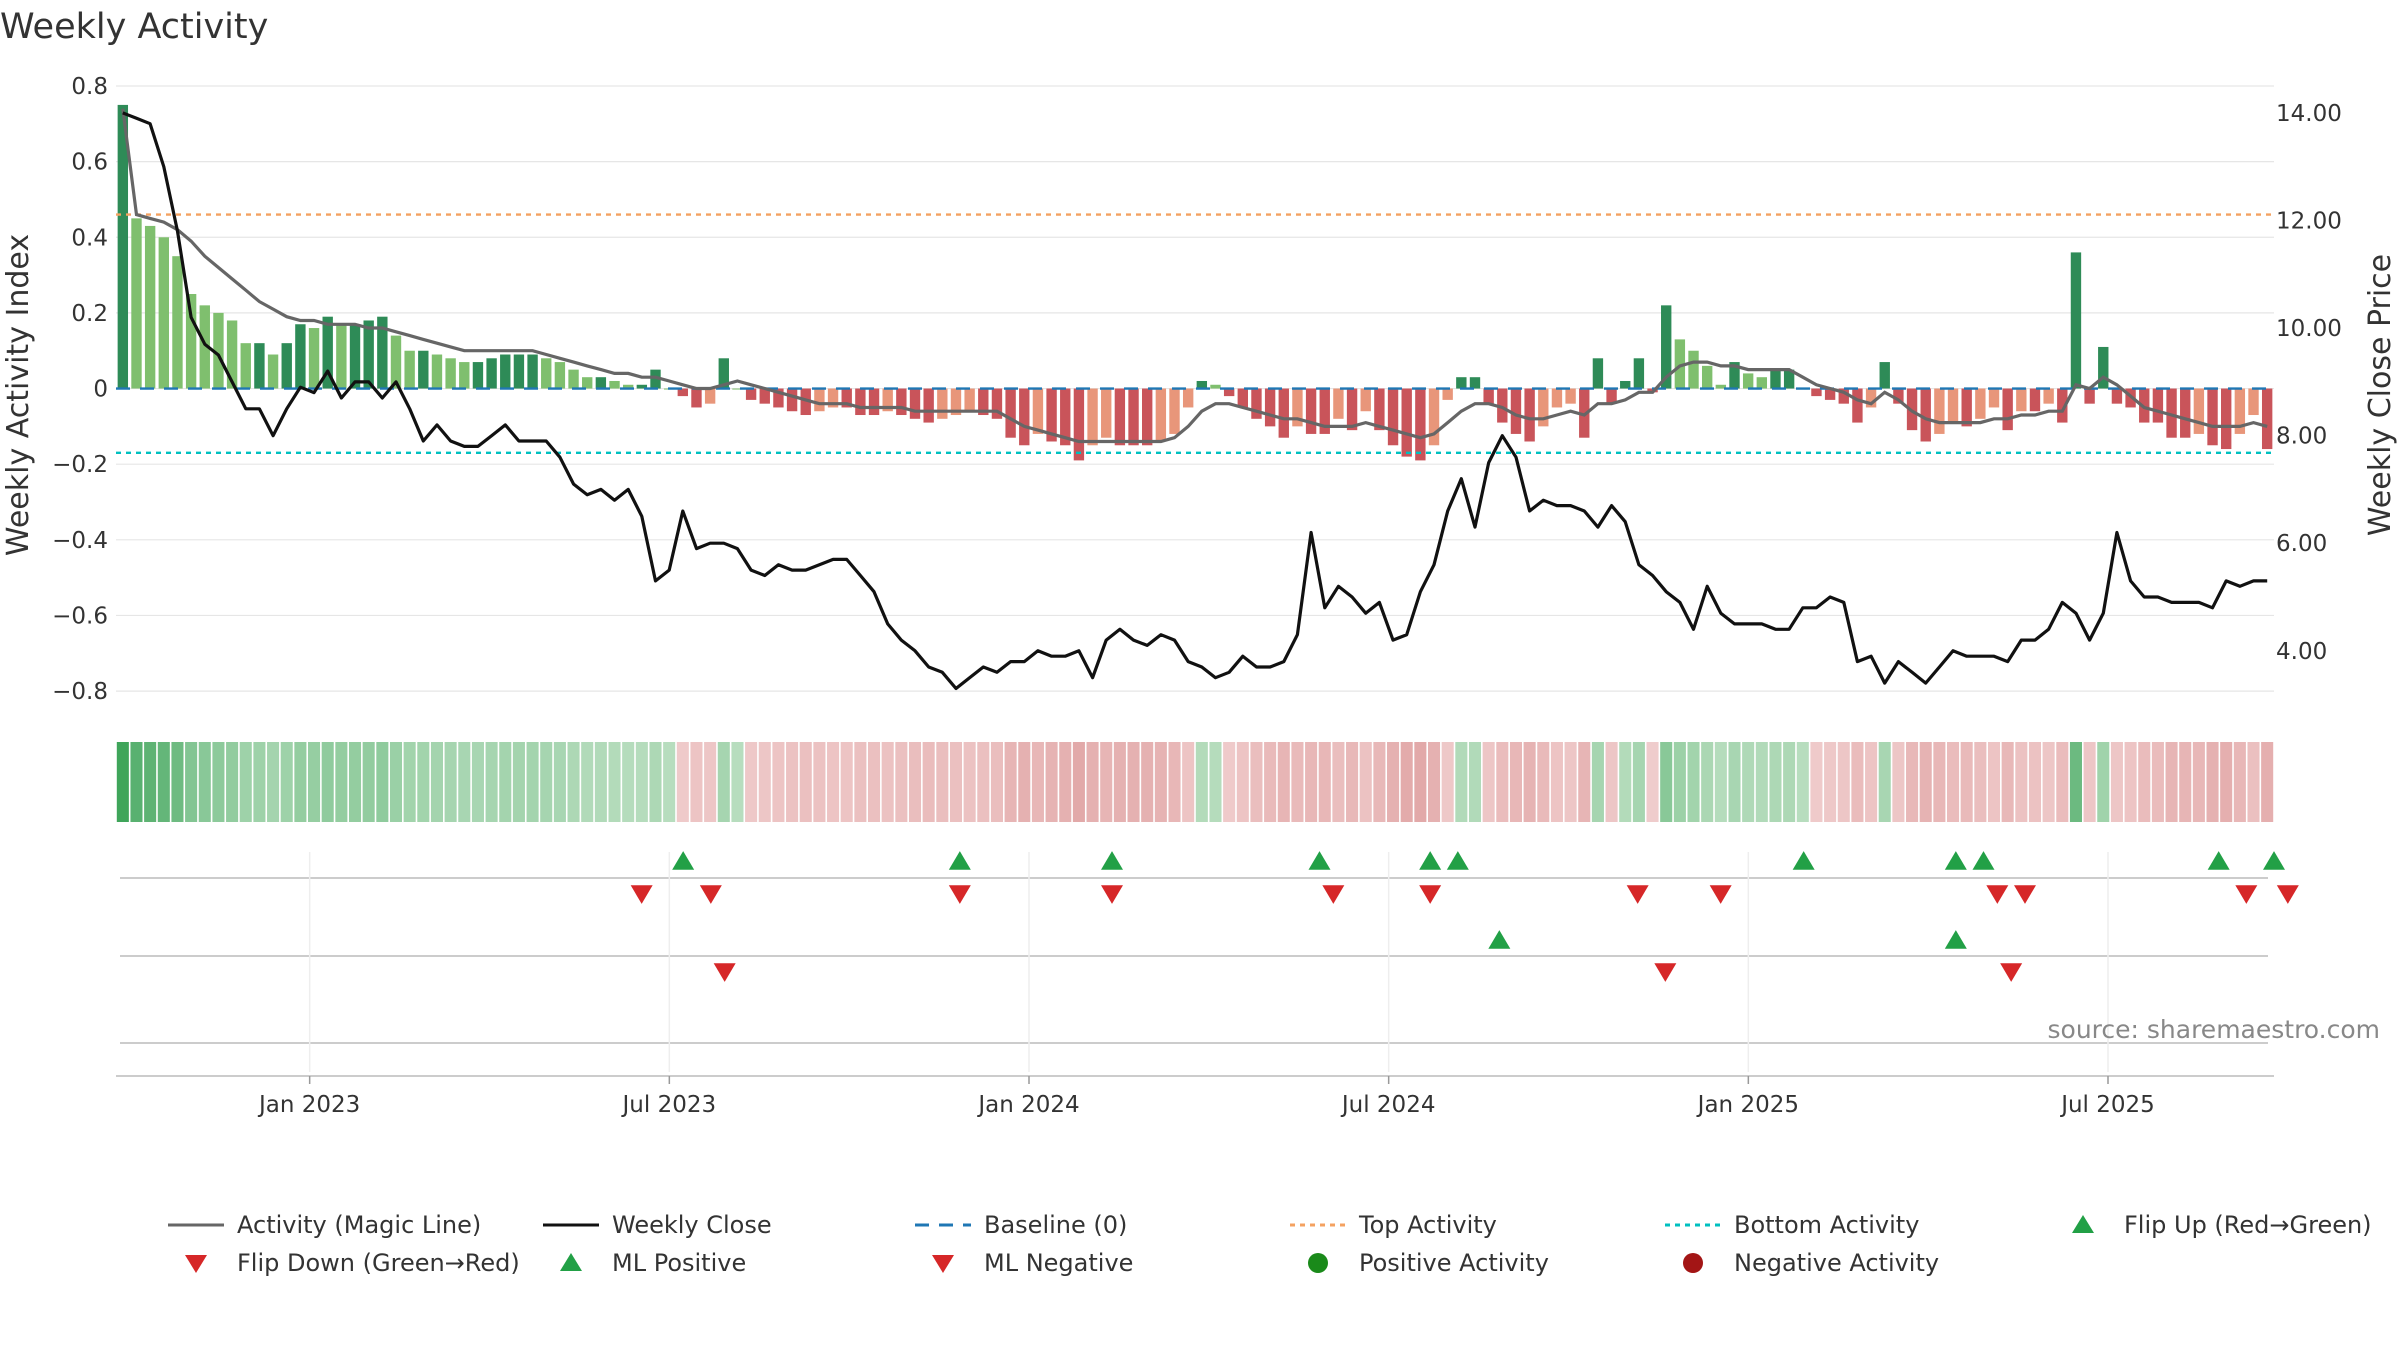 Image resolution: width=2400 pixels, height=1350 pixels. I want to click on legend-label: ML Negative, so click(1058, 1263).